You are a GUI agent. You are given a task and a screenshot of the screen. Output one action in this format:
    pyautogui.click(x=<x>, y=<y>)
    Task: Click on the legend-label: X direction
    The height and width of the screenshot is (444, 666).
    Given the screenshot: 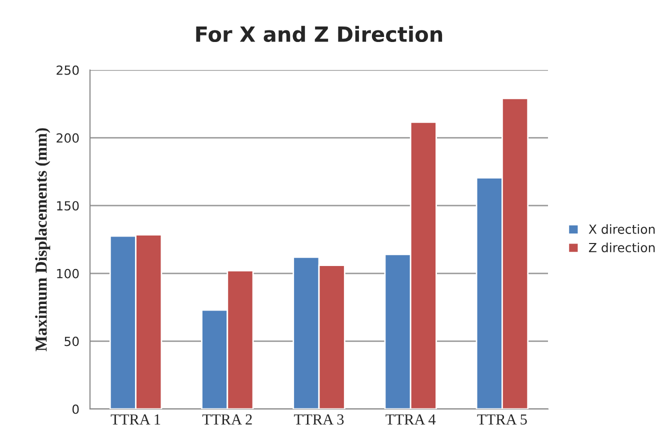 What is the action you would take?
    pyautogui.click(x=621, y=229)
    